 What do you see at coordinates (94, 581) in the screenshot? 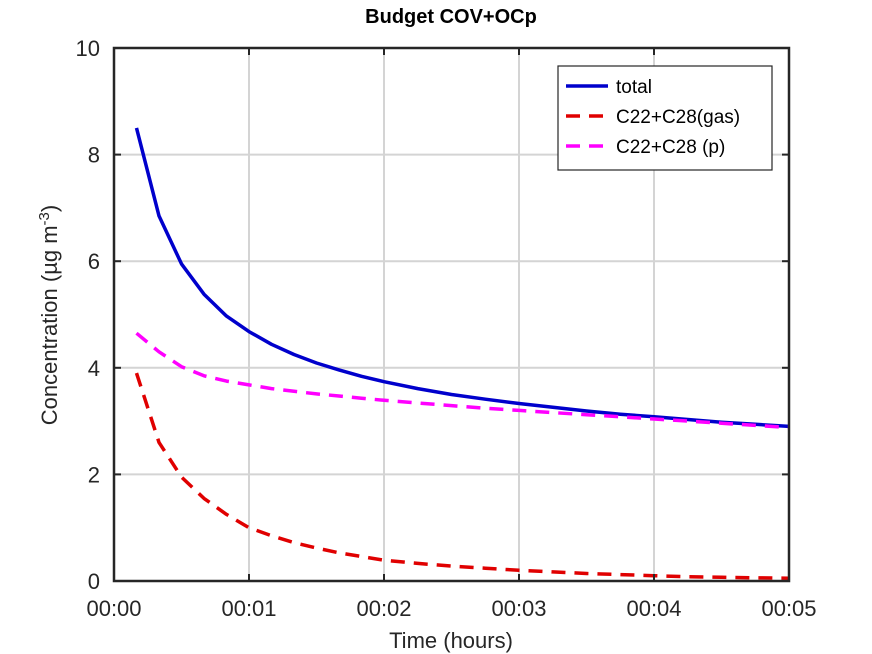
I see `y-tick-label: 0` at bounding box center [94, 581].